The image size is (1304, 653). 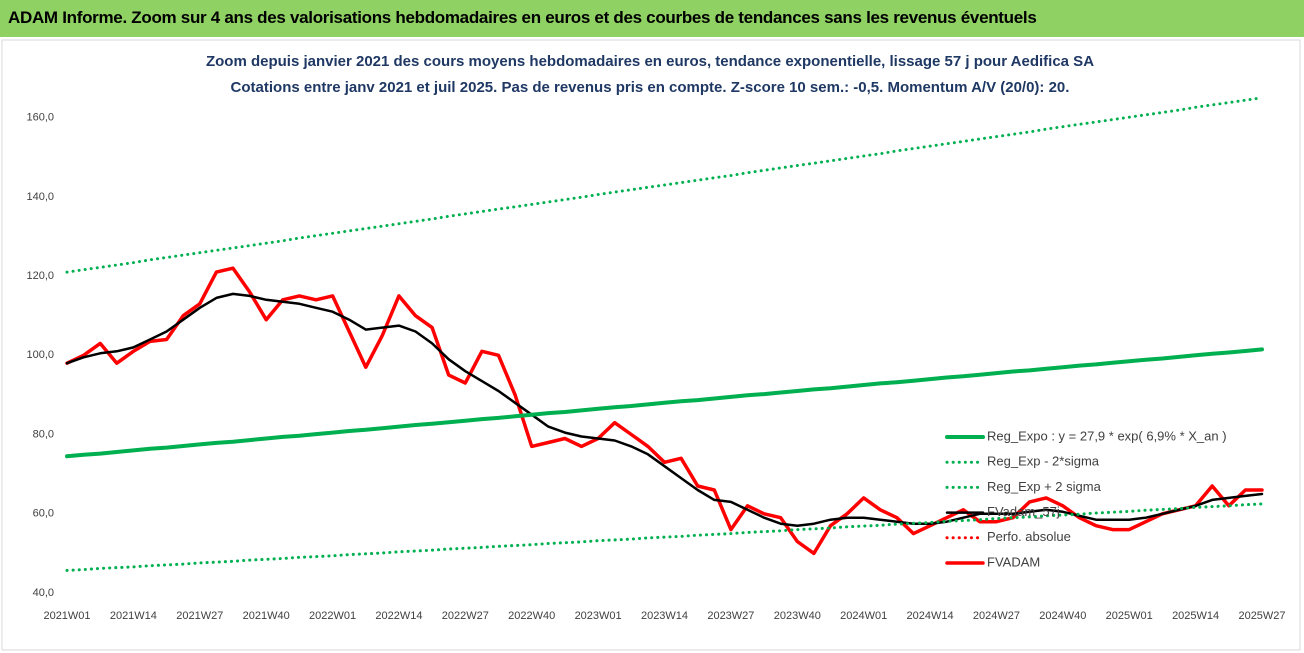 I want to click on y-tick-label: 160,0, so click(x=40, y=118).